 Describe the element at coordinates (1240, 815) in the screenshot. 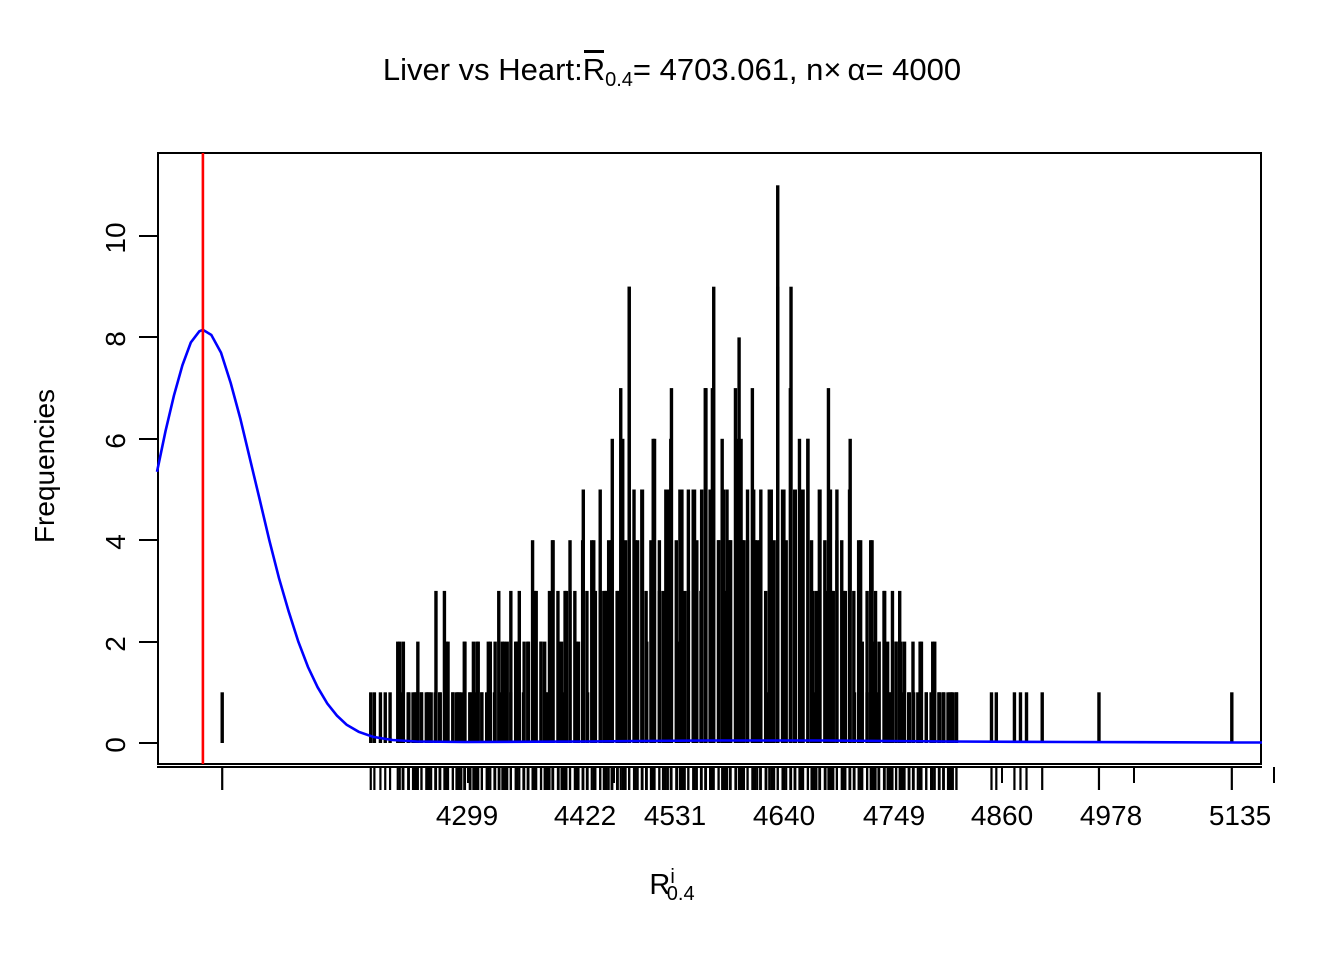

I see `x-tick-label-5135: 5135` at that location.